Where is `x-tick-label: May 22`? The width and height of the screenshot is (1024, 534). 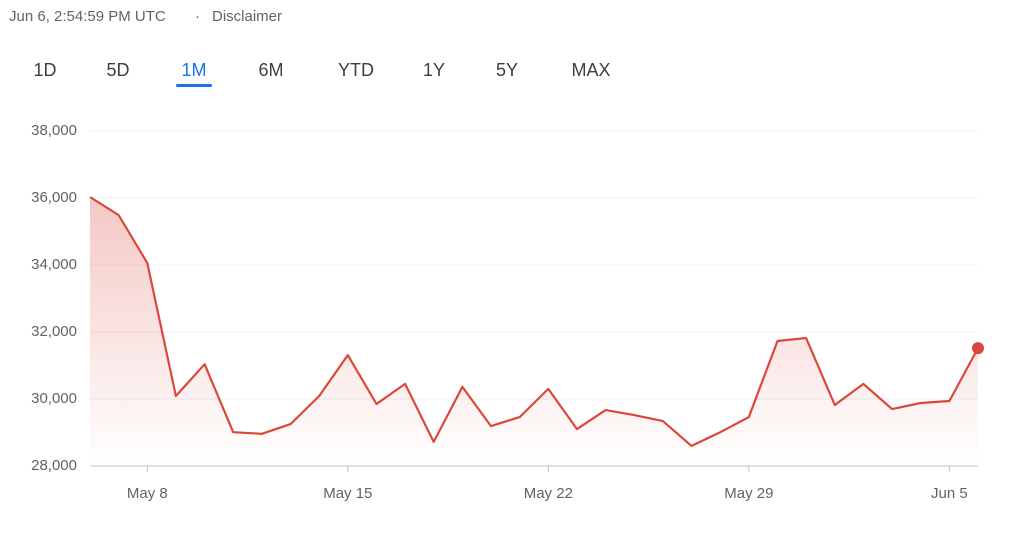
x-tick-label: May 22 is located at coordinates (548, 493).